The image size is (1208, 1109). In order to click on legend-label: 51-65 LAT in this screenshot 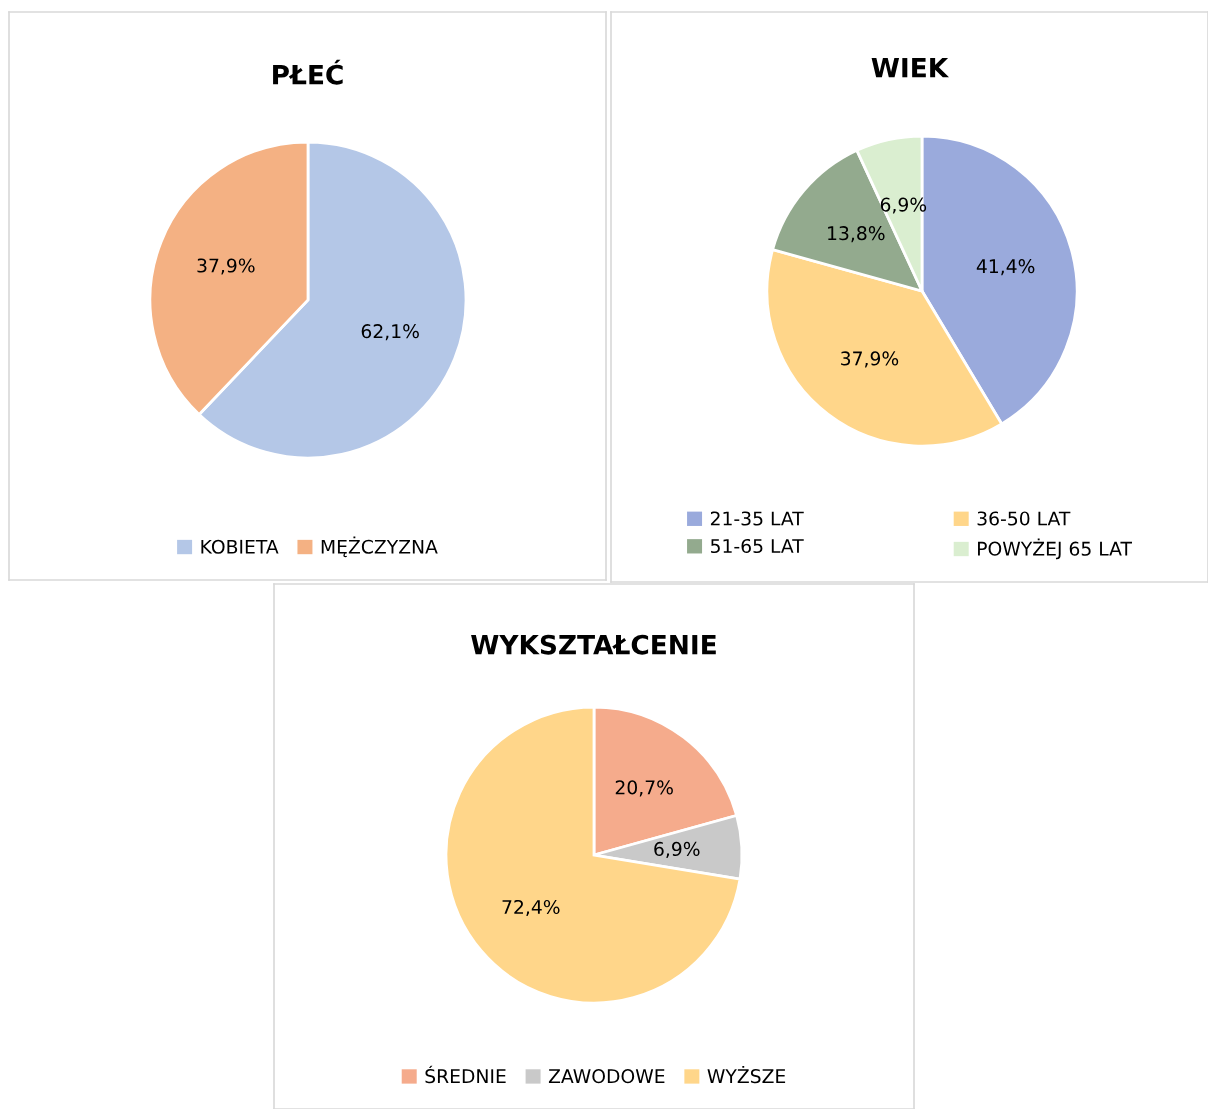, I will do `click(757, 546)`.